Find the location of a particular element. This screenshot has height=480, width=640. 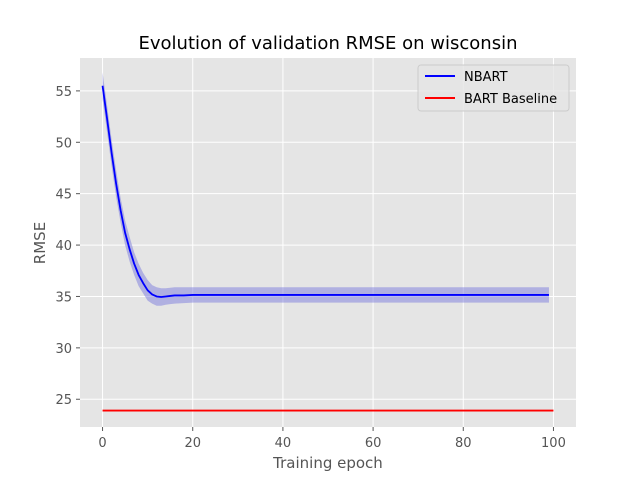

y-axis-ticks: 25 30 35 40 45 50 55 is located at coordinates (67, 246).